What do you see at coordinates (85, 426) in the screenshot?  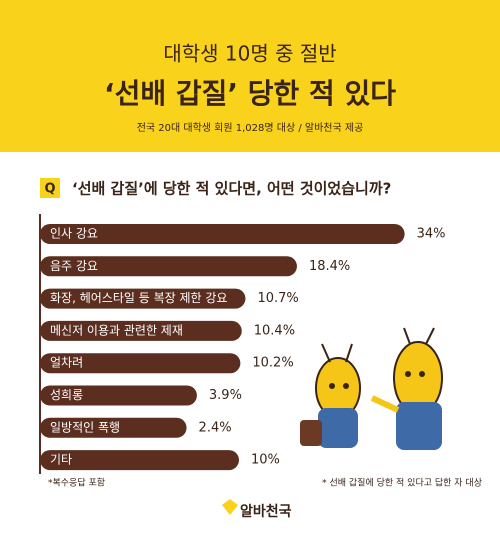 I see `category-label: 일방적인 폭행` at bounding box center [85, 426].